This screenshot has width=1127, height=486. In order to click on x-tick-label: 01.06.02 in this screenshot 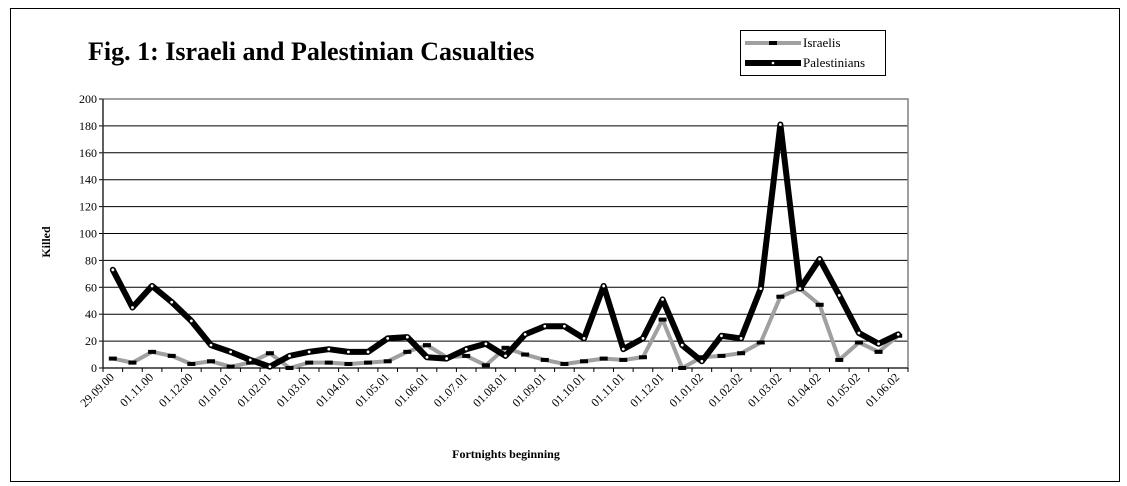, I will do `click(883, 390)`.